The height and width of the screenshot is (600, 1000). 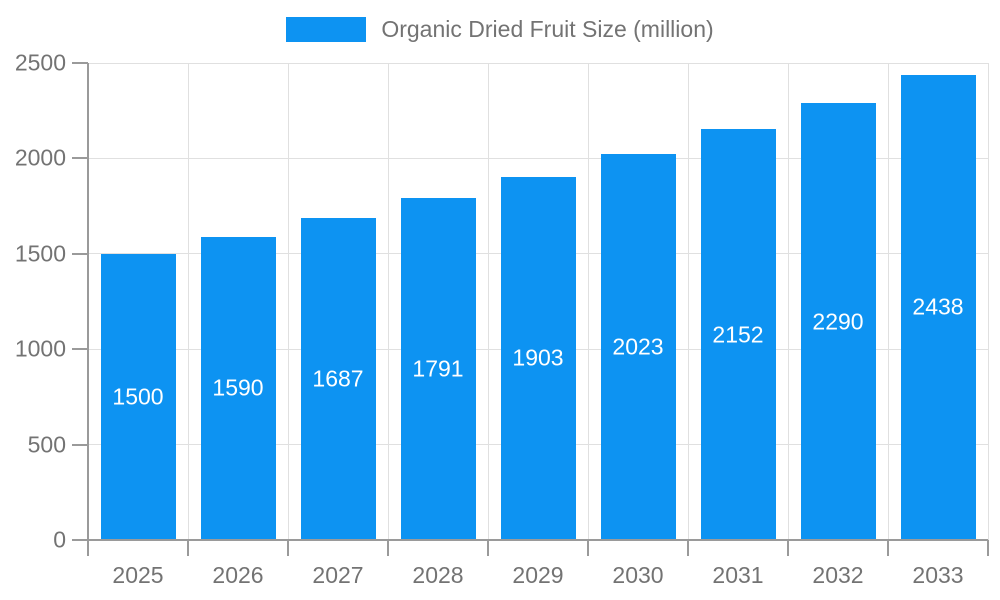 I want to click on legend-swatch, so click(x=326, y=29).